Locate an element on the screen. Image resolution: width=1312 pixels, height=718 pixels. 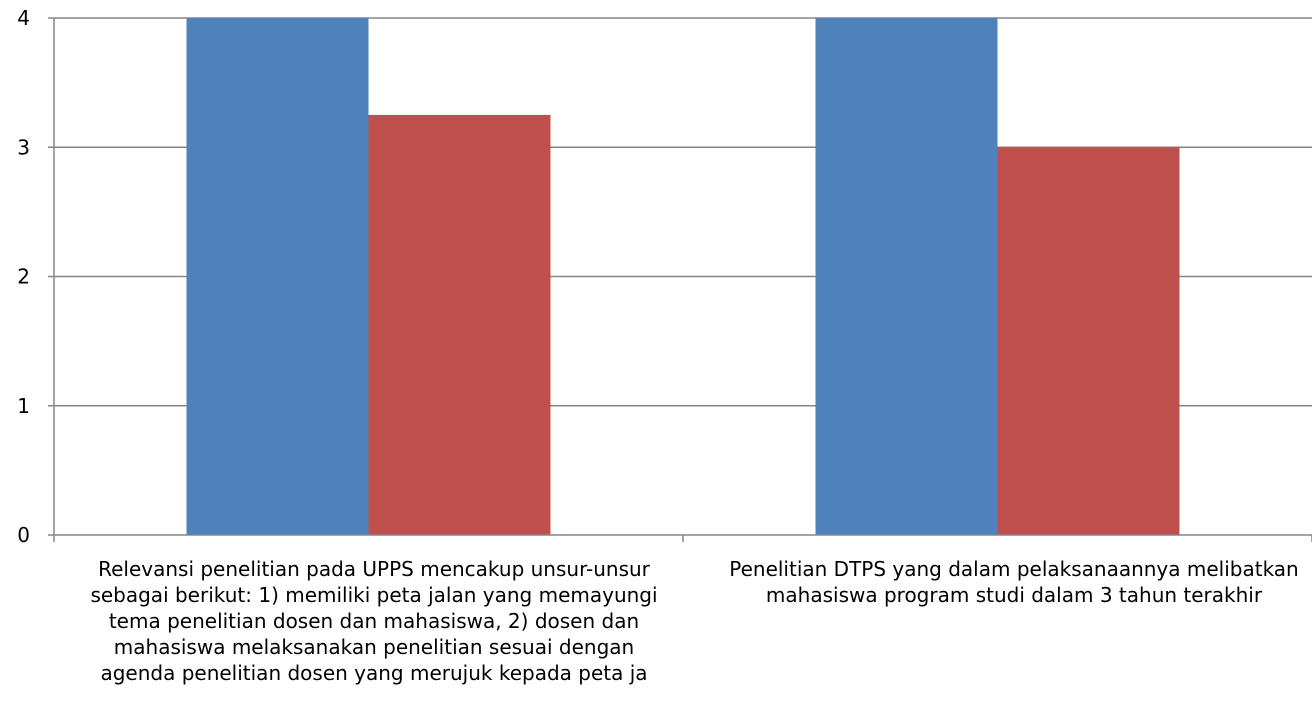
y-tick-label-2: 2 is located at coordinates (23, 277).